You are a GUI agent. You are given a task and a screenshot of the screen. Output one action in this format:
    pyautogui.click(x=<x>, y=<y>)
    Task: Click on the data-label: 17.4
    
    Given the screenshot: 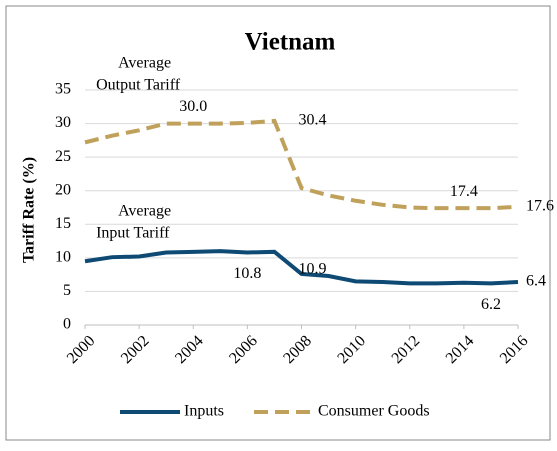 What is the action you would take?
    pyautogui.click(x=464, y=191)
    